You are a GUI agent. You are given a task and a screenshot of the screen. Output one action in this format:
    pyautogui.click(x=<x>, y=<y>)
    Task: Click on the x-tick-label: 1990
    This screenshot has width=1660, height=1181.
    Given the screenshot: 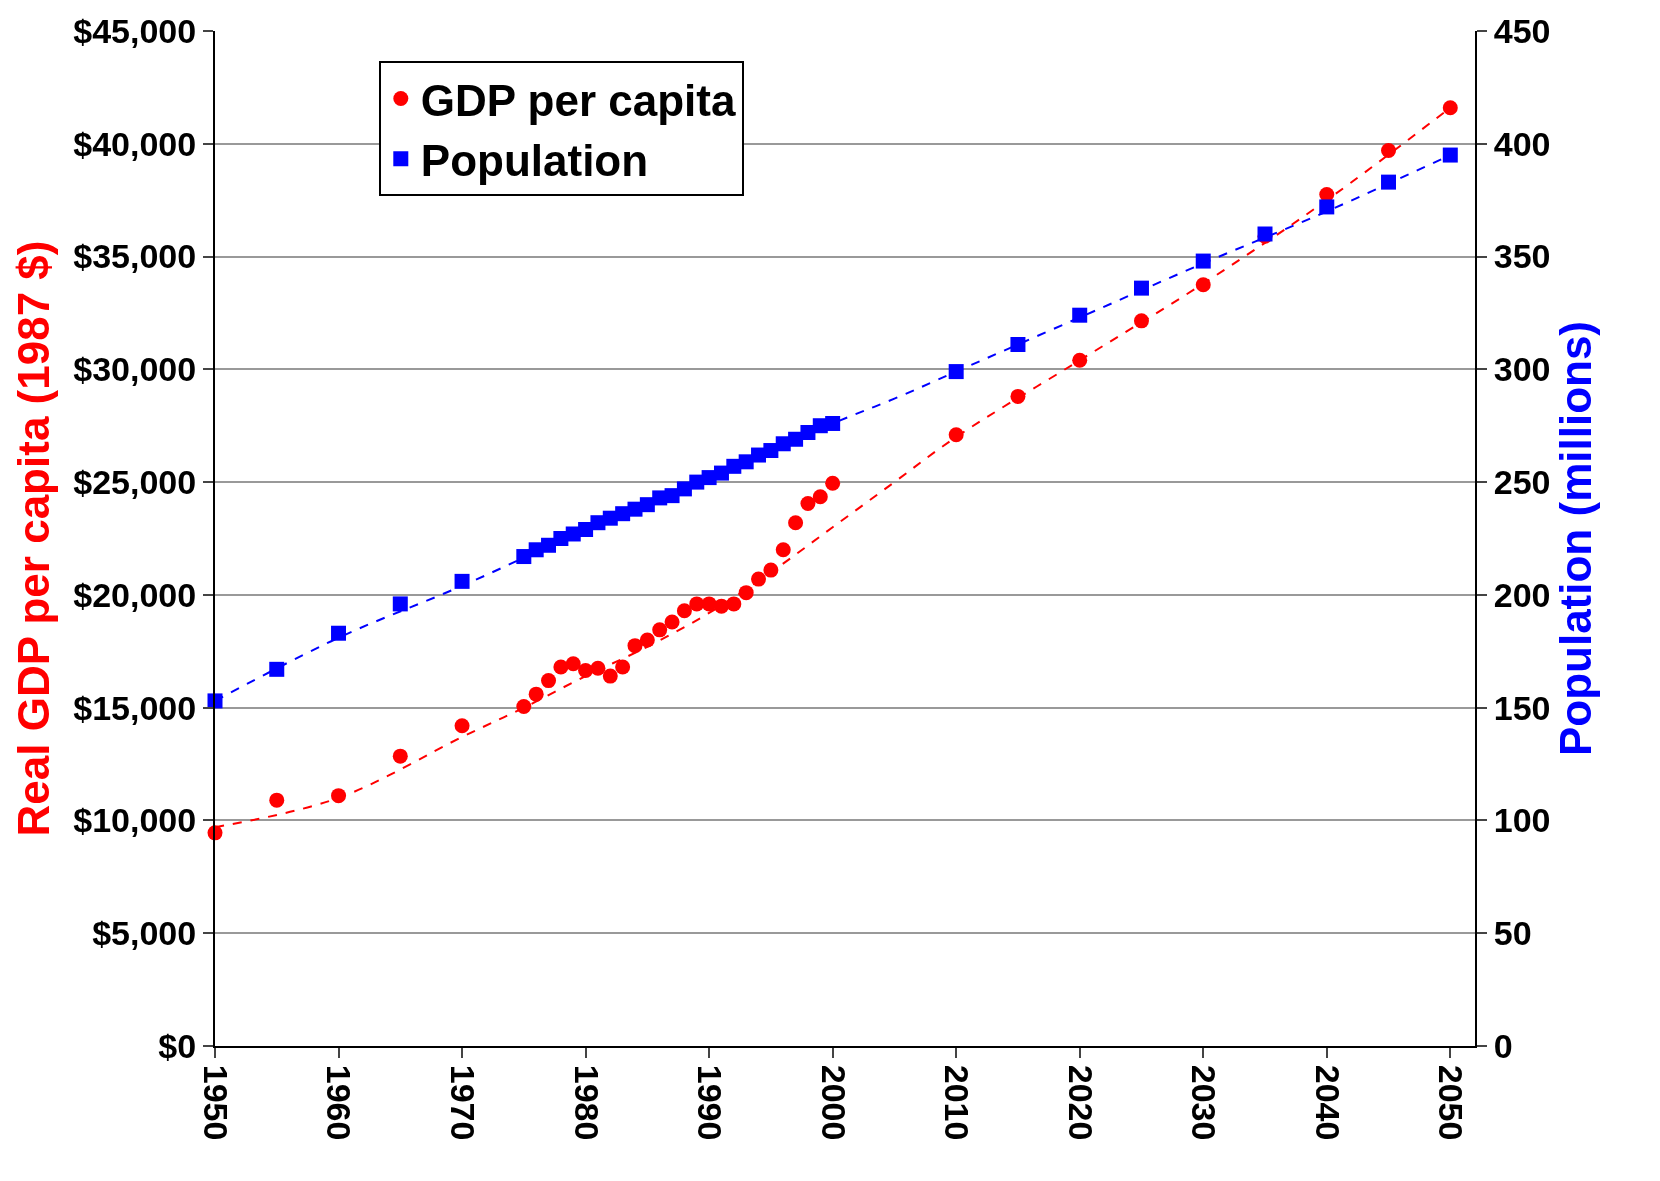 What is the action you would take?
    pyautogui.click(x=710, y=1102)
    